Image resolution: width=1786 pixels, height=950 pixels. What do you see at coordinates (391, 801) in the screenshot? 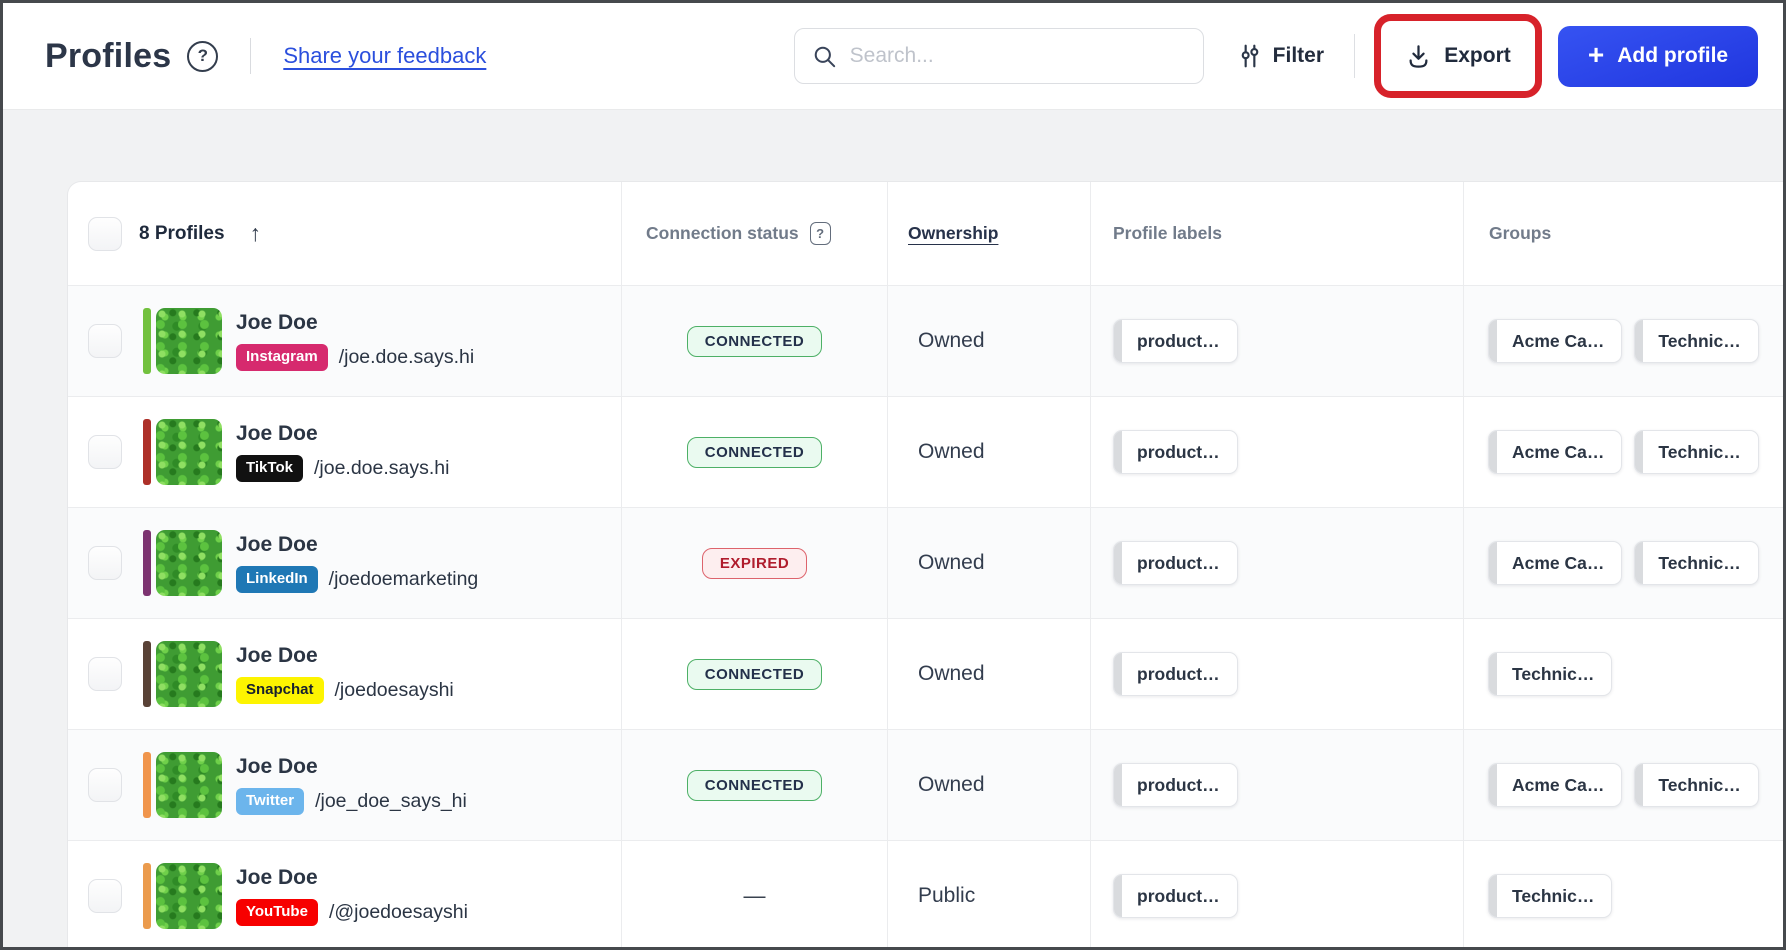
I see `profile-handle: /joe_doe_says_hi` at bounding box center [391, 801].